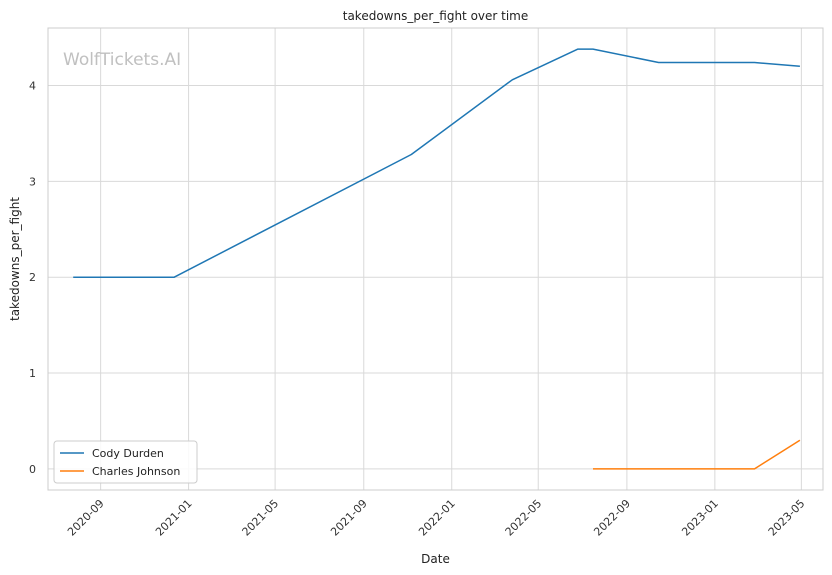 The image size is (832, 575). What do you see at coordinates (122, 60) in the screenshot?
I see `watermark: WolfTickets.AI` at bounding box center [122, 60].